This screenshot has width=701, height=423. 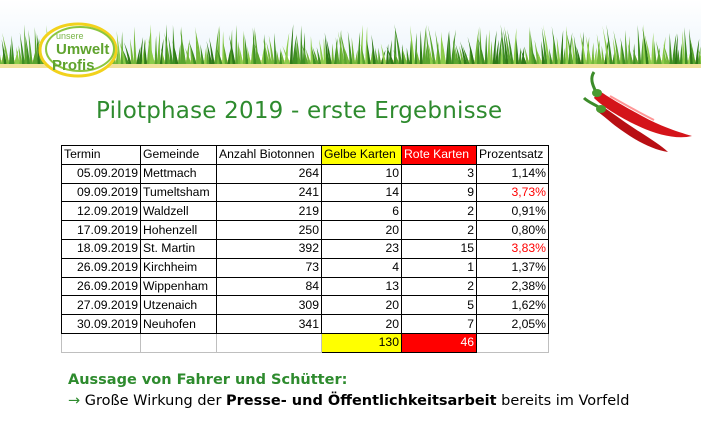 I want to click on chili-peppers-icon, so click(x=637, y=111).